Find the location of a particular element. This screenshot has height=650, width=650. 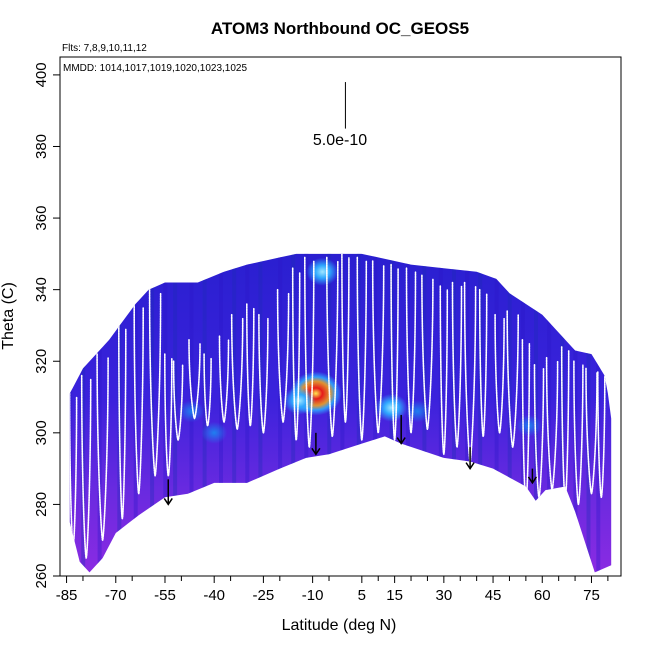

y-tick-label: 400 is located at coordinates (41, 74).